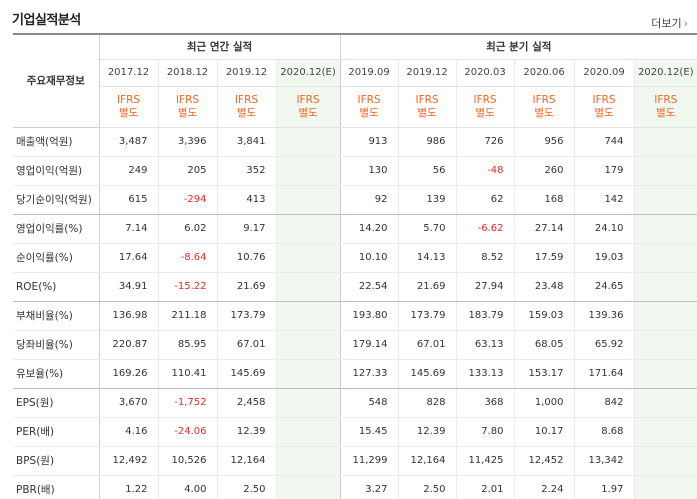 The height and width of the screenshot is (499, 697). What do you see at coordinates (544, 432) in the screenshot?
I see `table-cell: 10.17` at bounding box center [544, 432].